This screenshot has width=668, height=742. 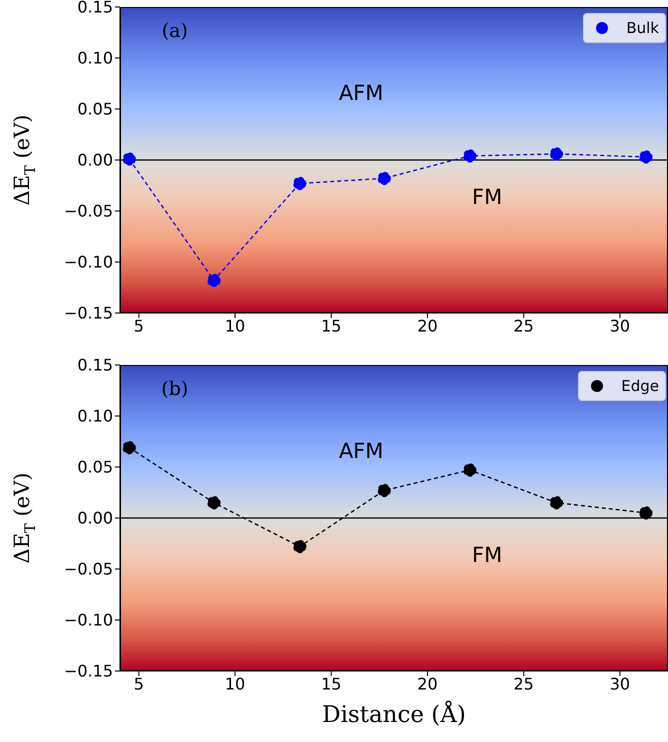 I want to click on annotation: (a), so click(x=175, y=31).